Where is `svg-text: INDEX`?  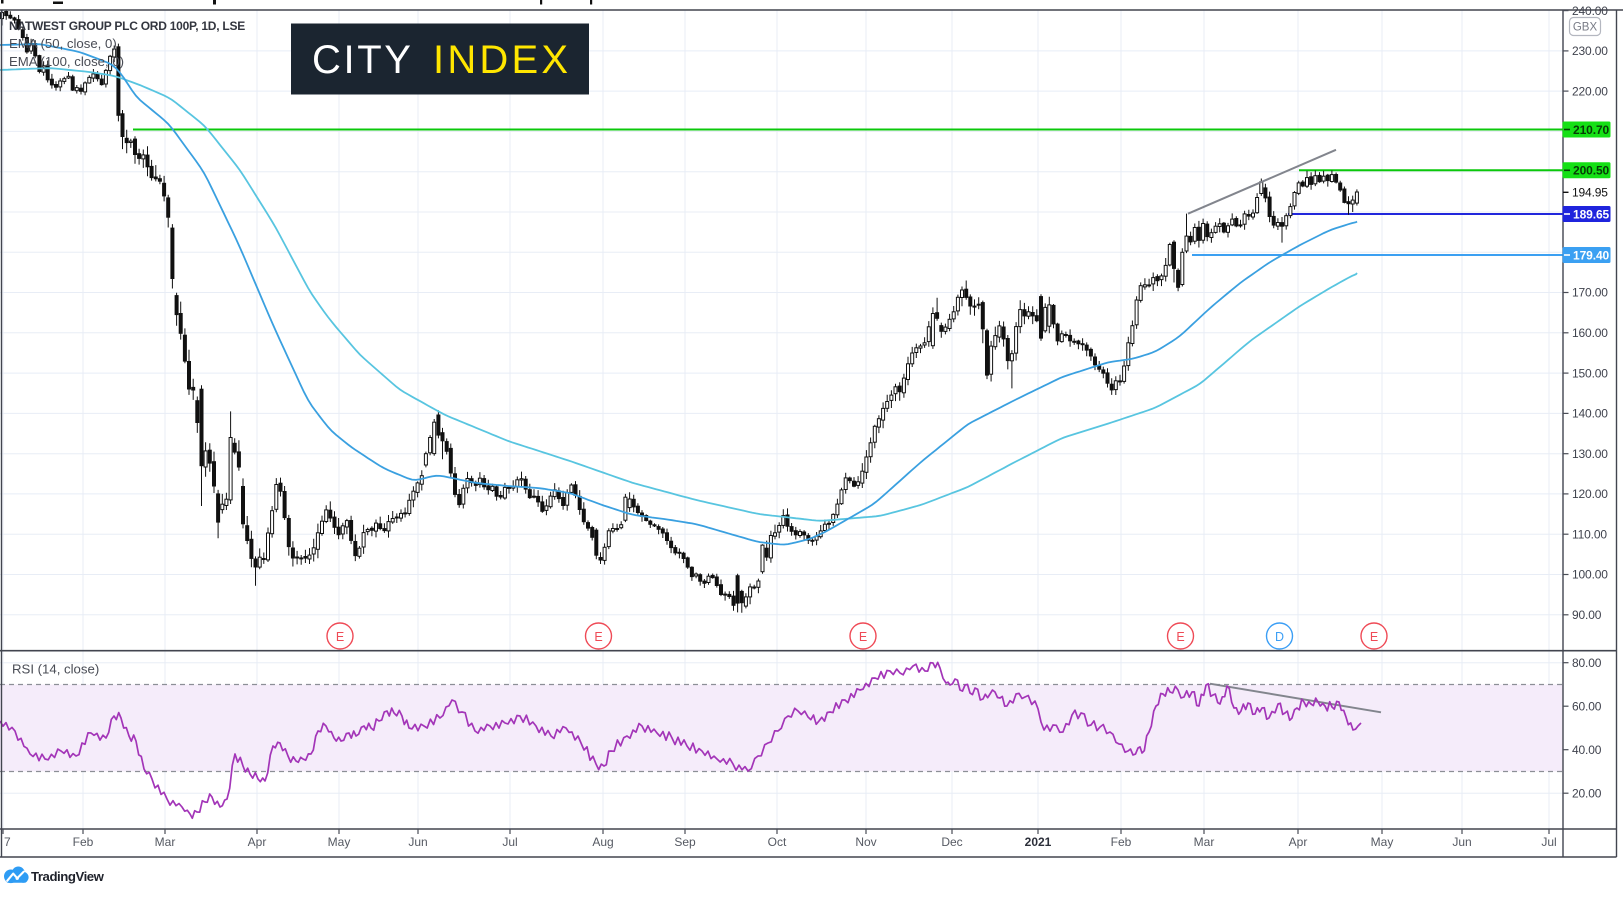
svg-text: INDEX is located at coordinates (502, 60).